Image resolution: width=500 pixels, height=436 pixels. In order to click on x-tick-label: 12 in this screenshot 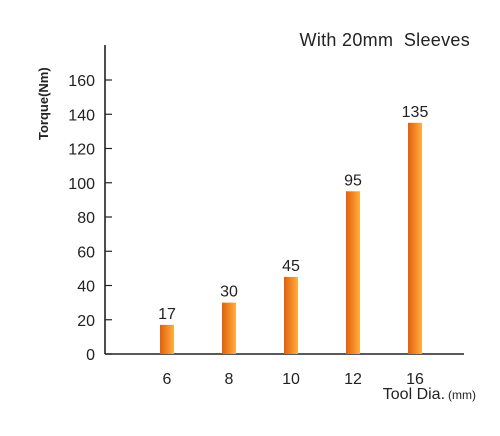, I will do `click(353, 379)`.